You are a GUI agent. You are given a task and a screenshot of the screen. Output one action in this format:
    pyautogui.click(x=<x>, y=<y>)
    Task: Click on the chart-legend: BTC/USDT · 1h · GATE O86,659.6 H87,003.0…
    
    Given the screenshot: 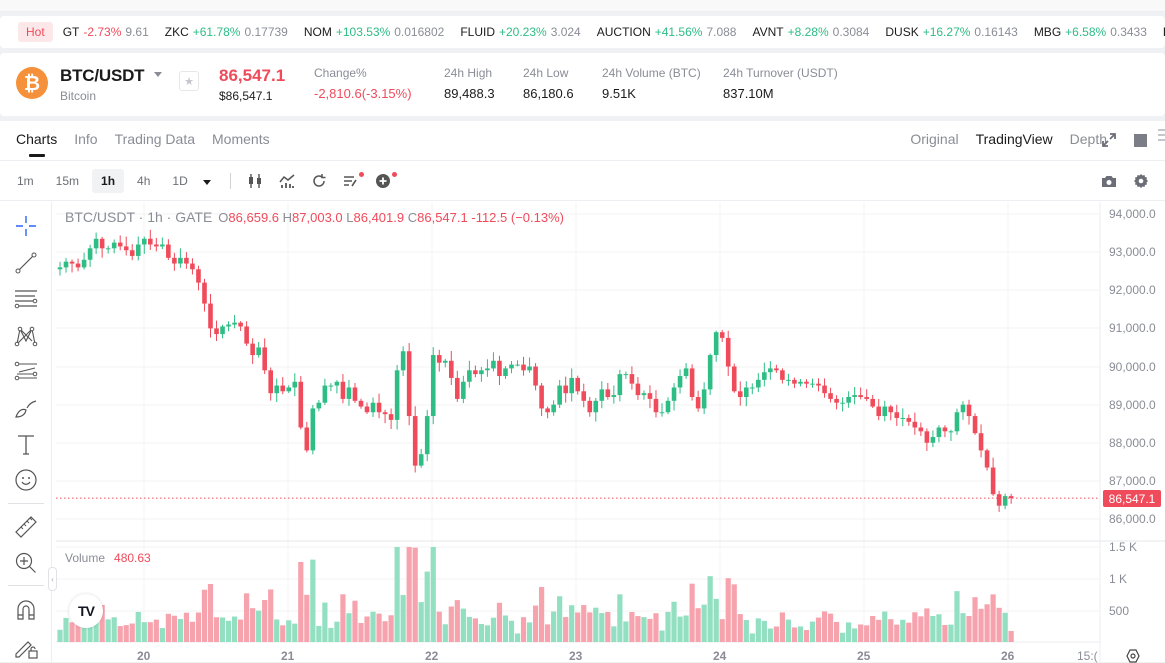 What is the action you would take?
    pyautogui.click(x=314, y=217)
    